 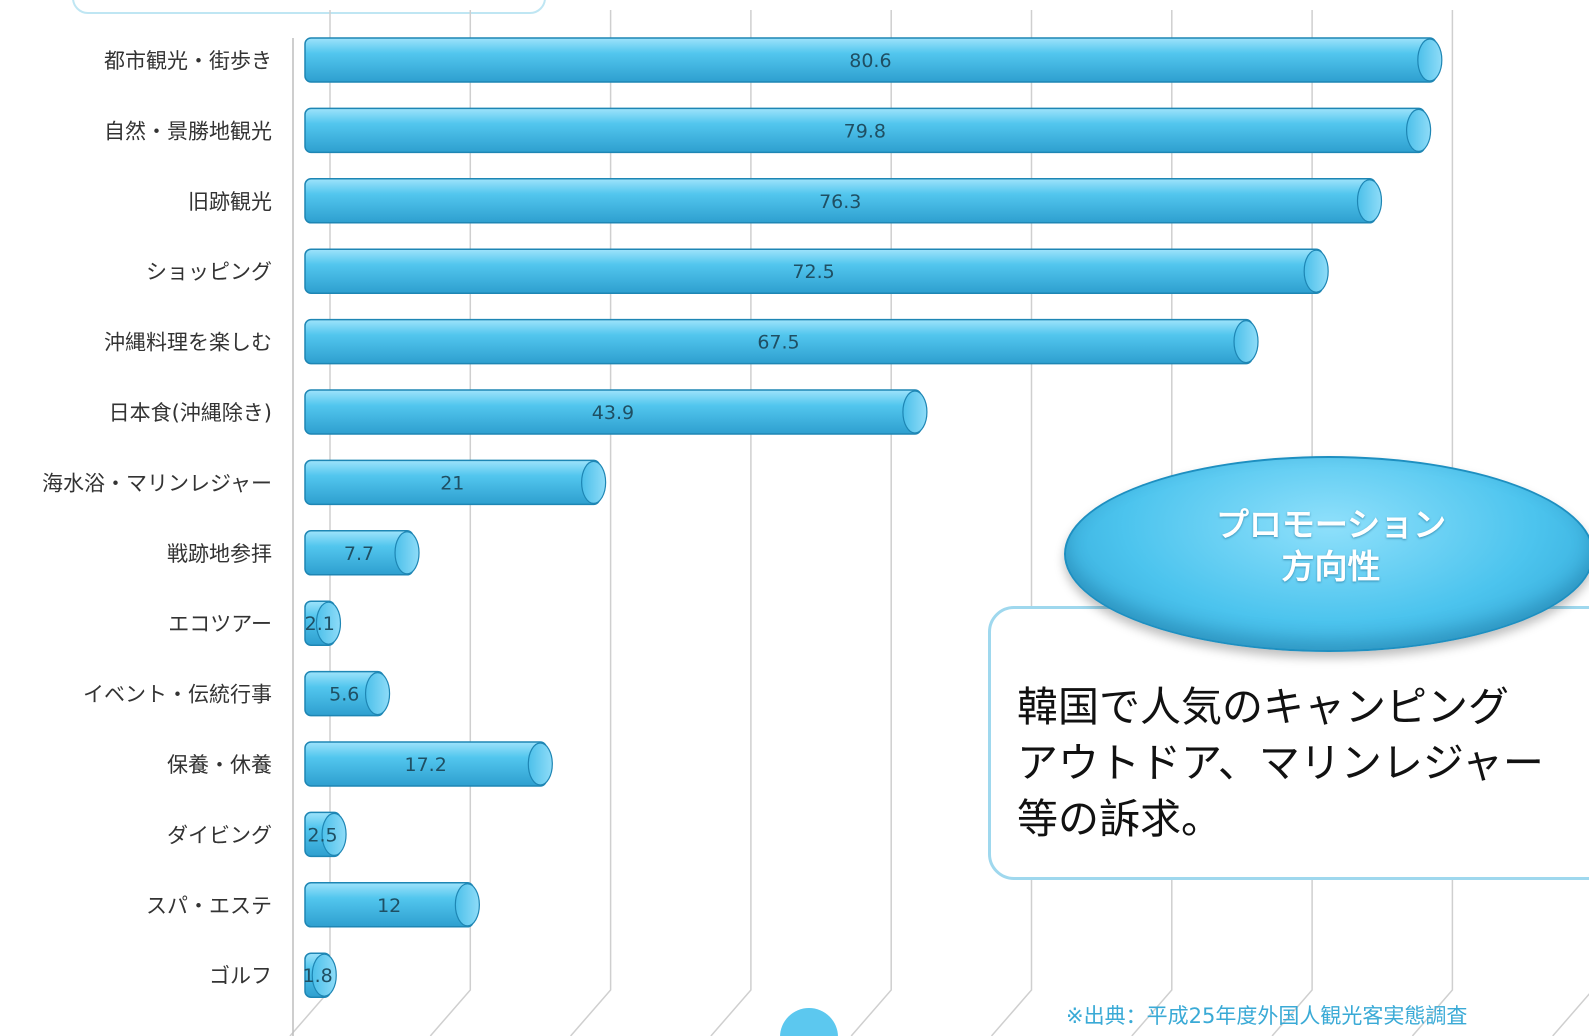 What do you see at coordinates (1280, 763) in the screenshot?
I see `promo-body-line-2: アウトドア、マリンレジャー` at bounding box center [1280, 763].